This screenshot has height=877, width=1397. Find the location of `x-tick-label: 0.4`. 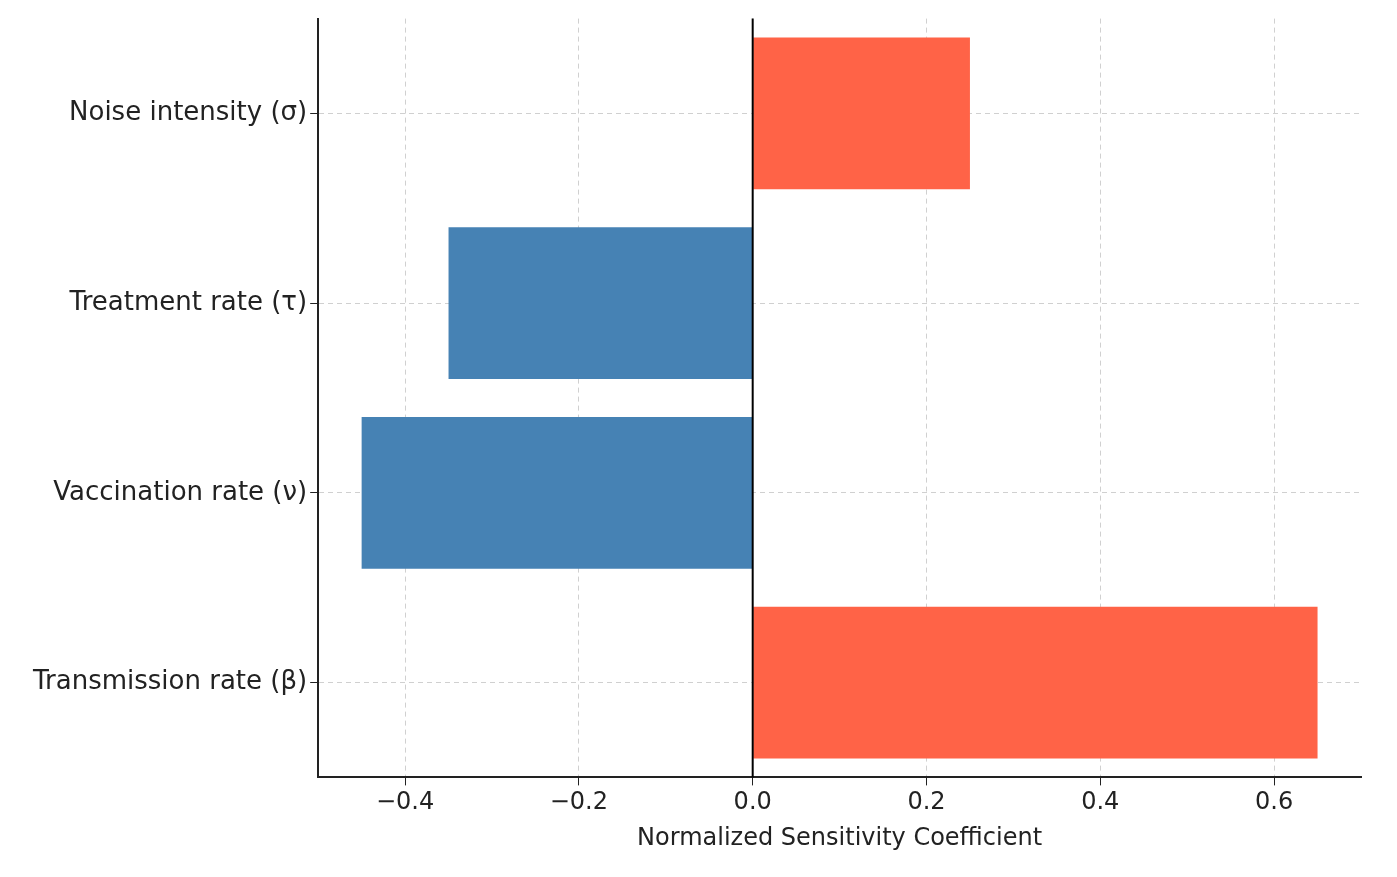

x-tick-label: 0.4 is located at coordinates (1100, 801).